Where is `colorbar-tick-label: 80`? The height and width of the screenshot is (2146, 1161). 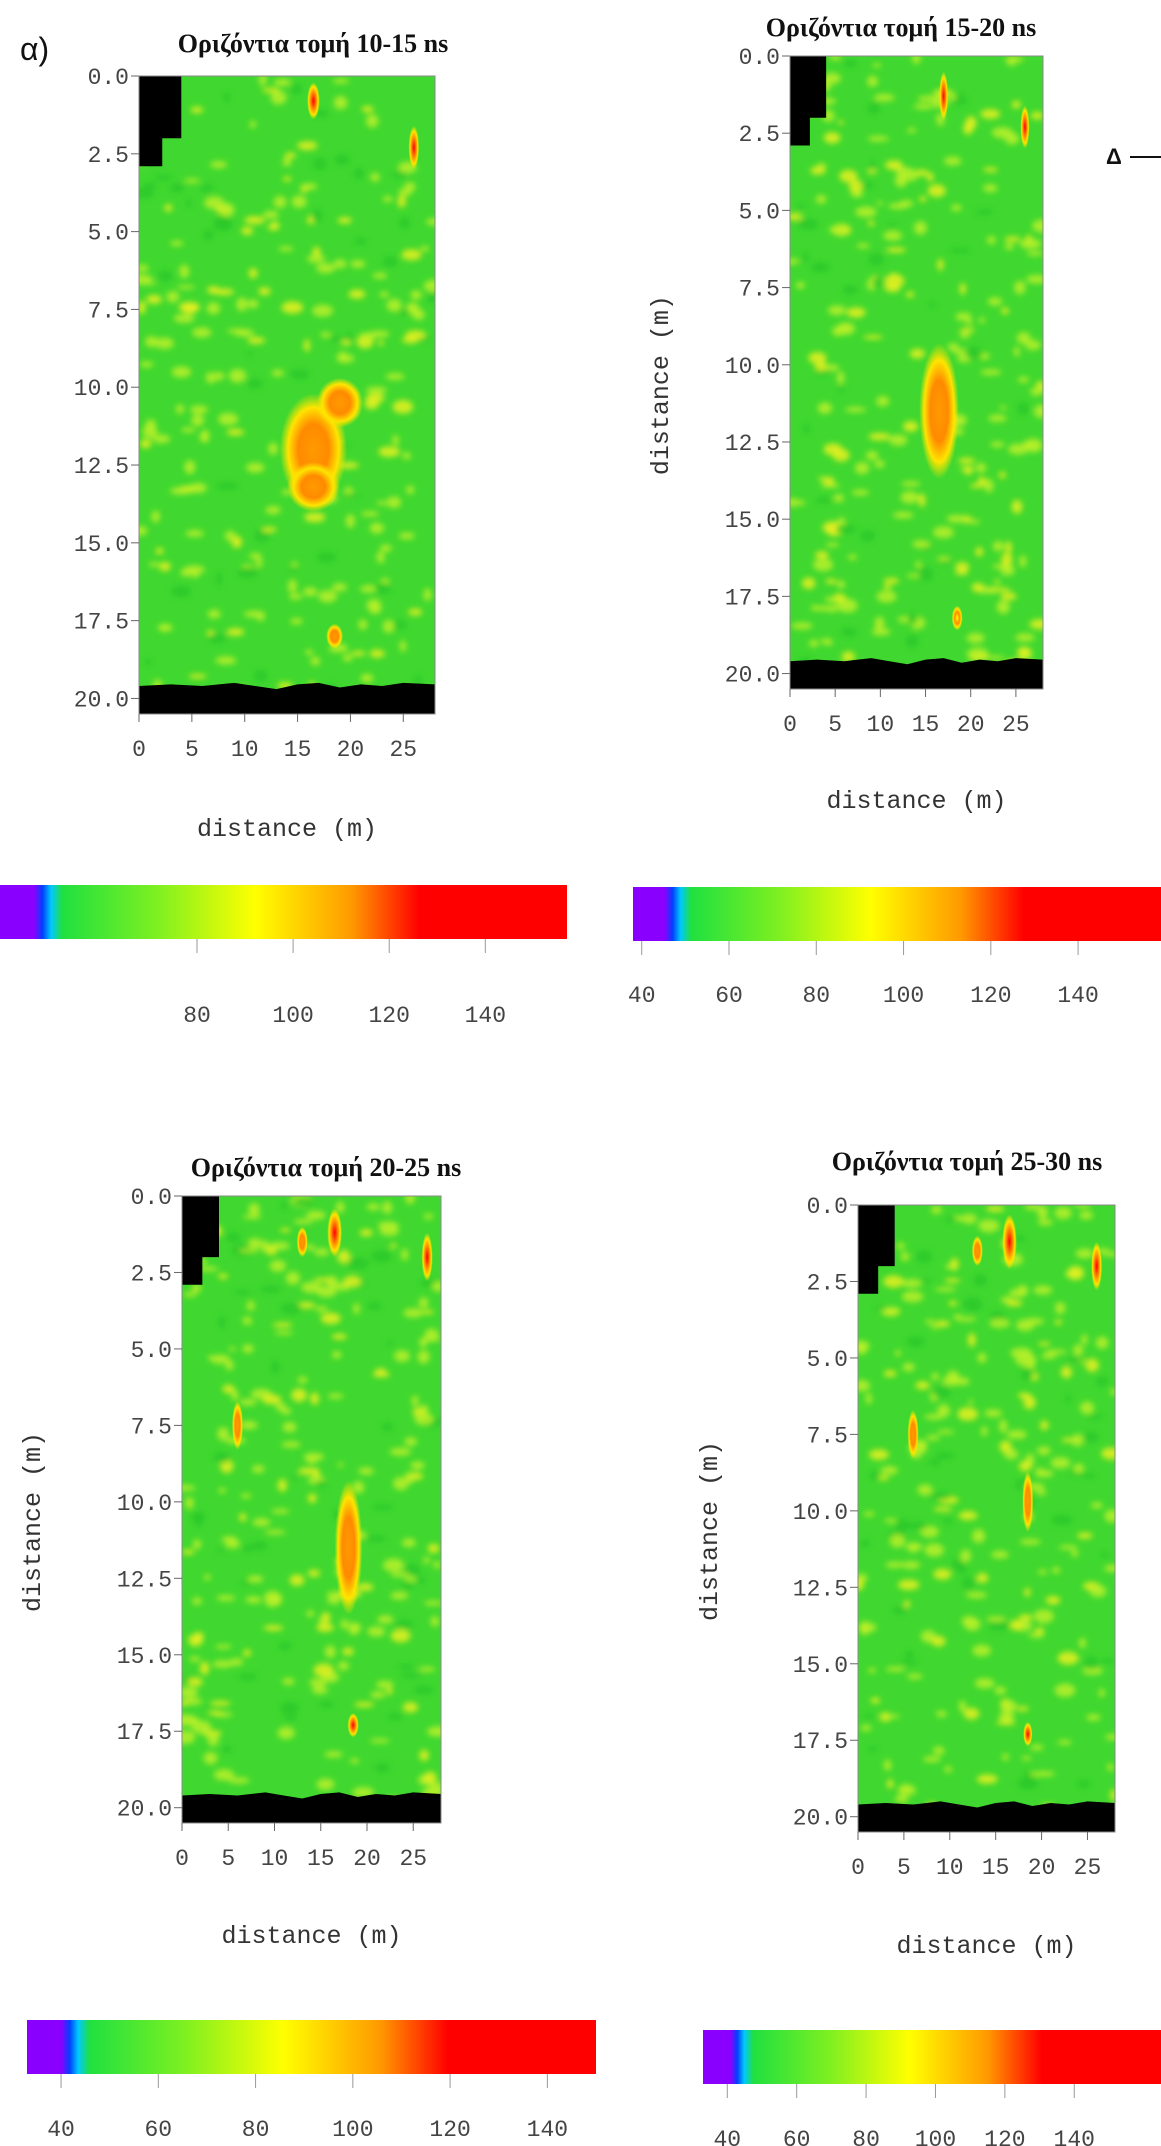
colorbar-tick-label: 80 is located at coordinates (866, 2136).